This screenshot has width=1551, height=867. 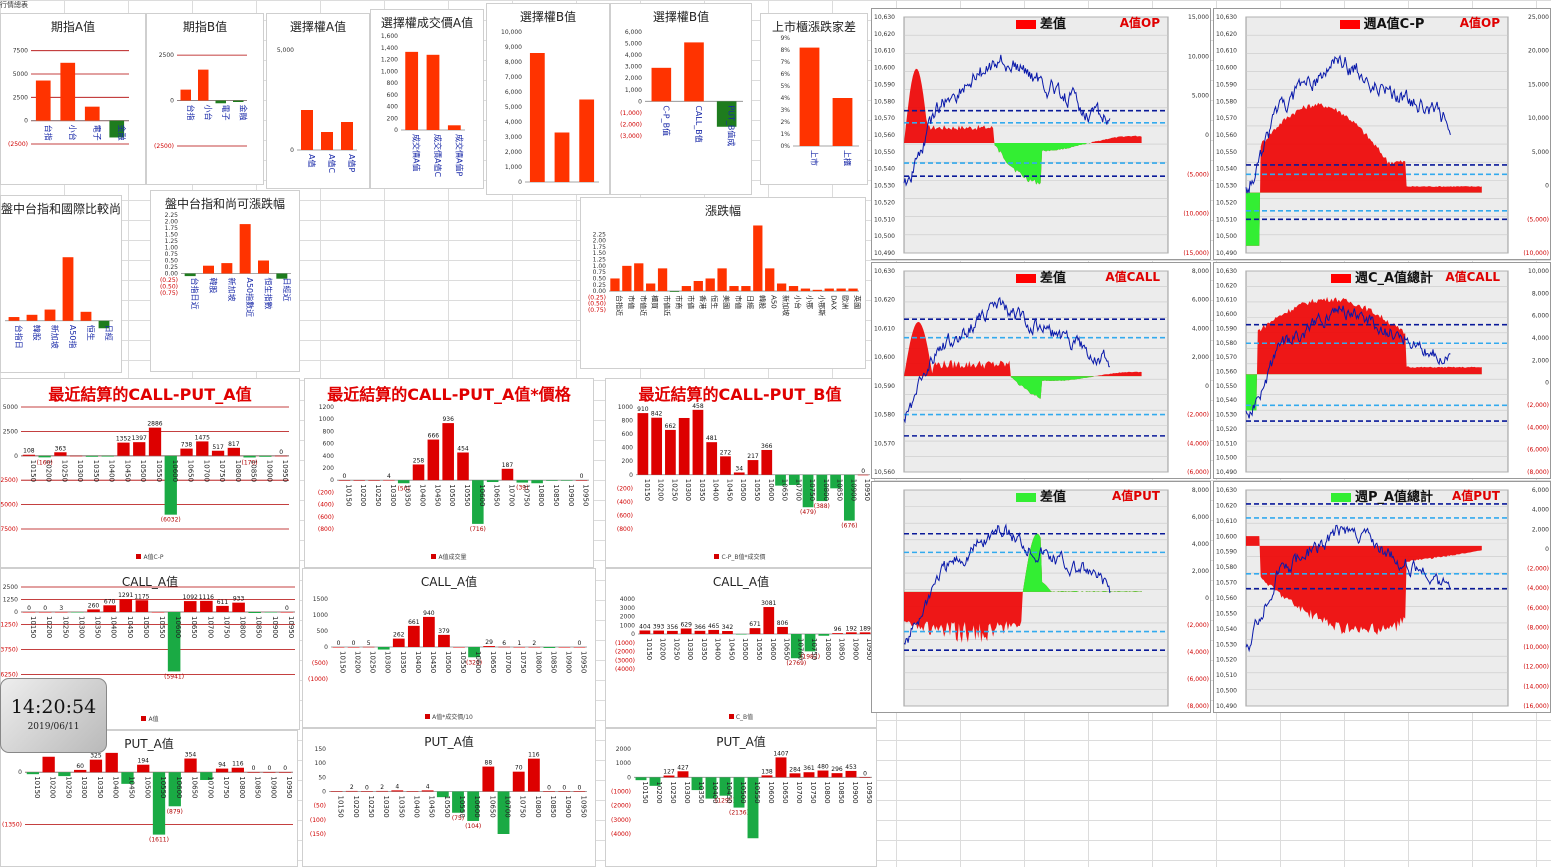 What do you see at coordinates (14, 5) in the screenshot?
I see `sheet-tab-label: 行情總表` at bounding box center [14, 5].